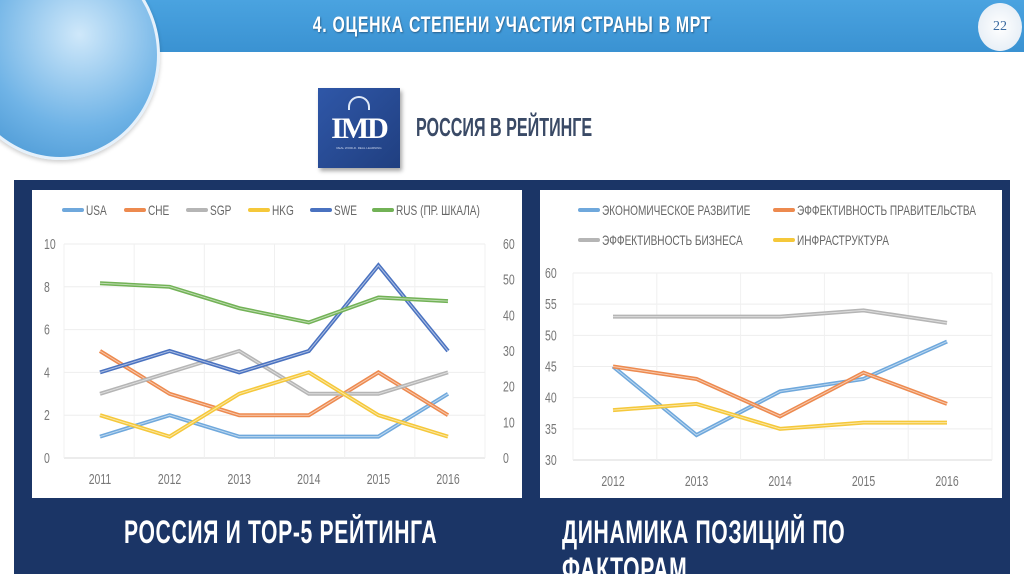  I want to click on legend-item: HKG, so click(275, 210).